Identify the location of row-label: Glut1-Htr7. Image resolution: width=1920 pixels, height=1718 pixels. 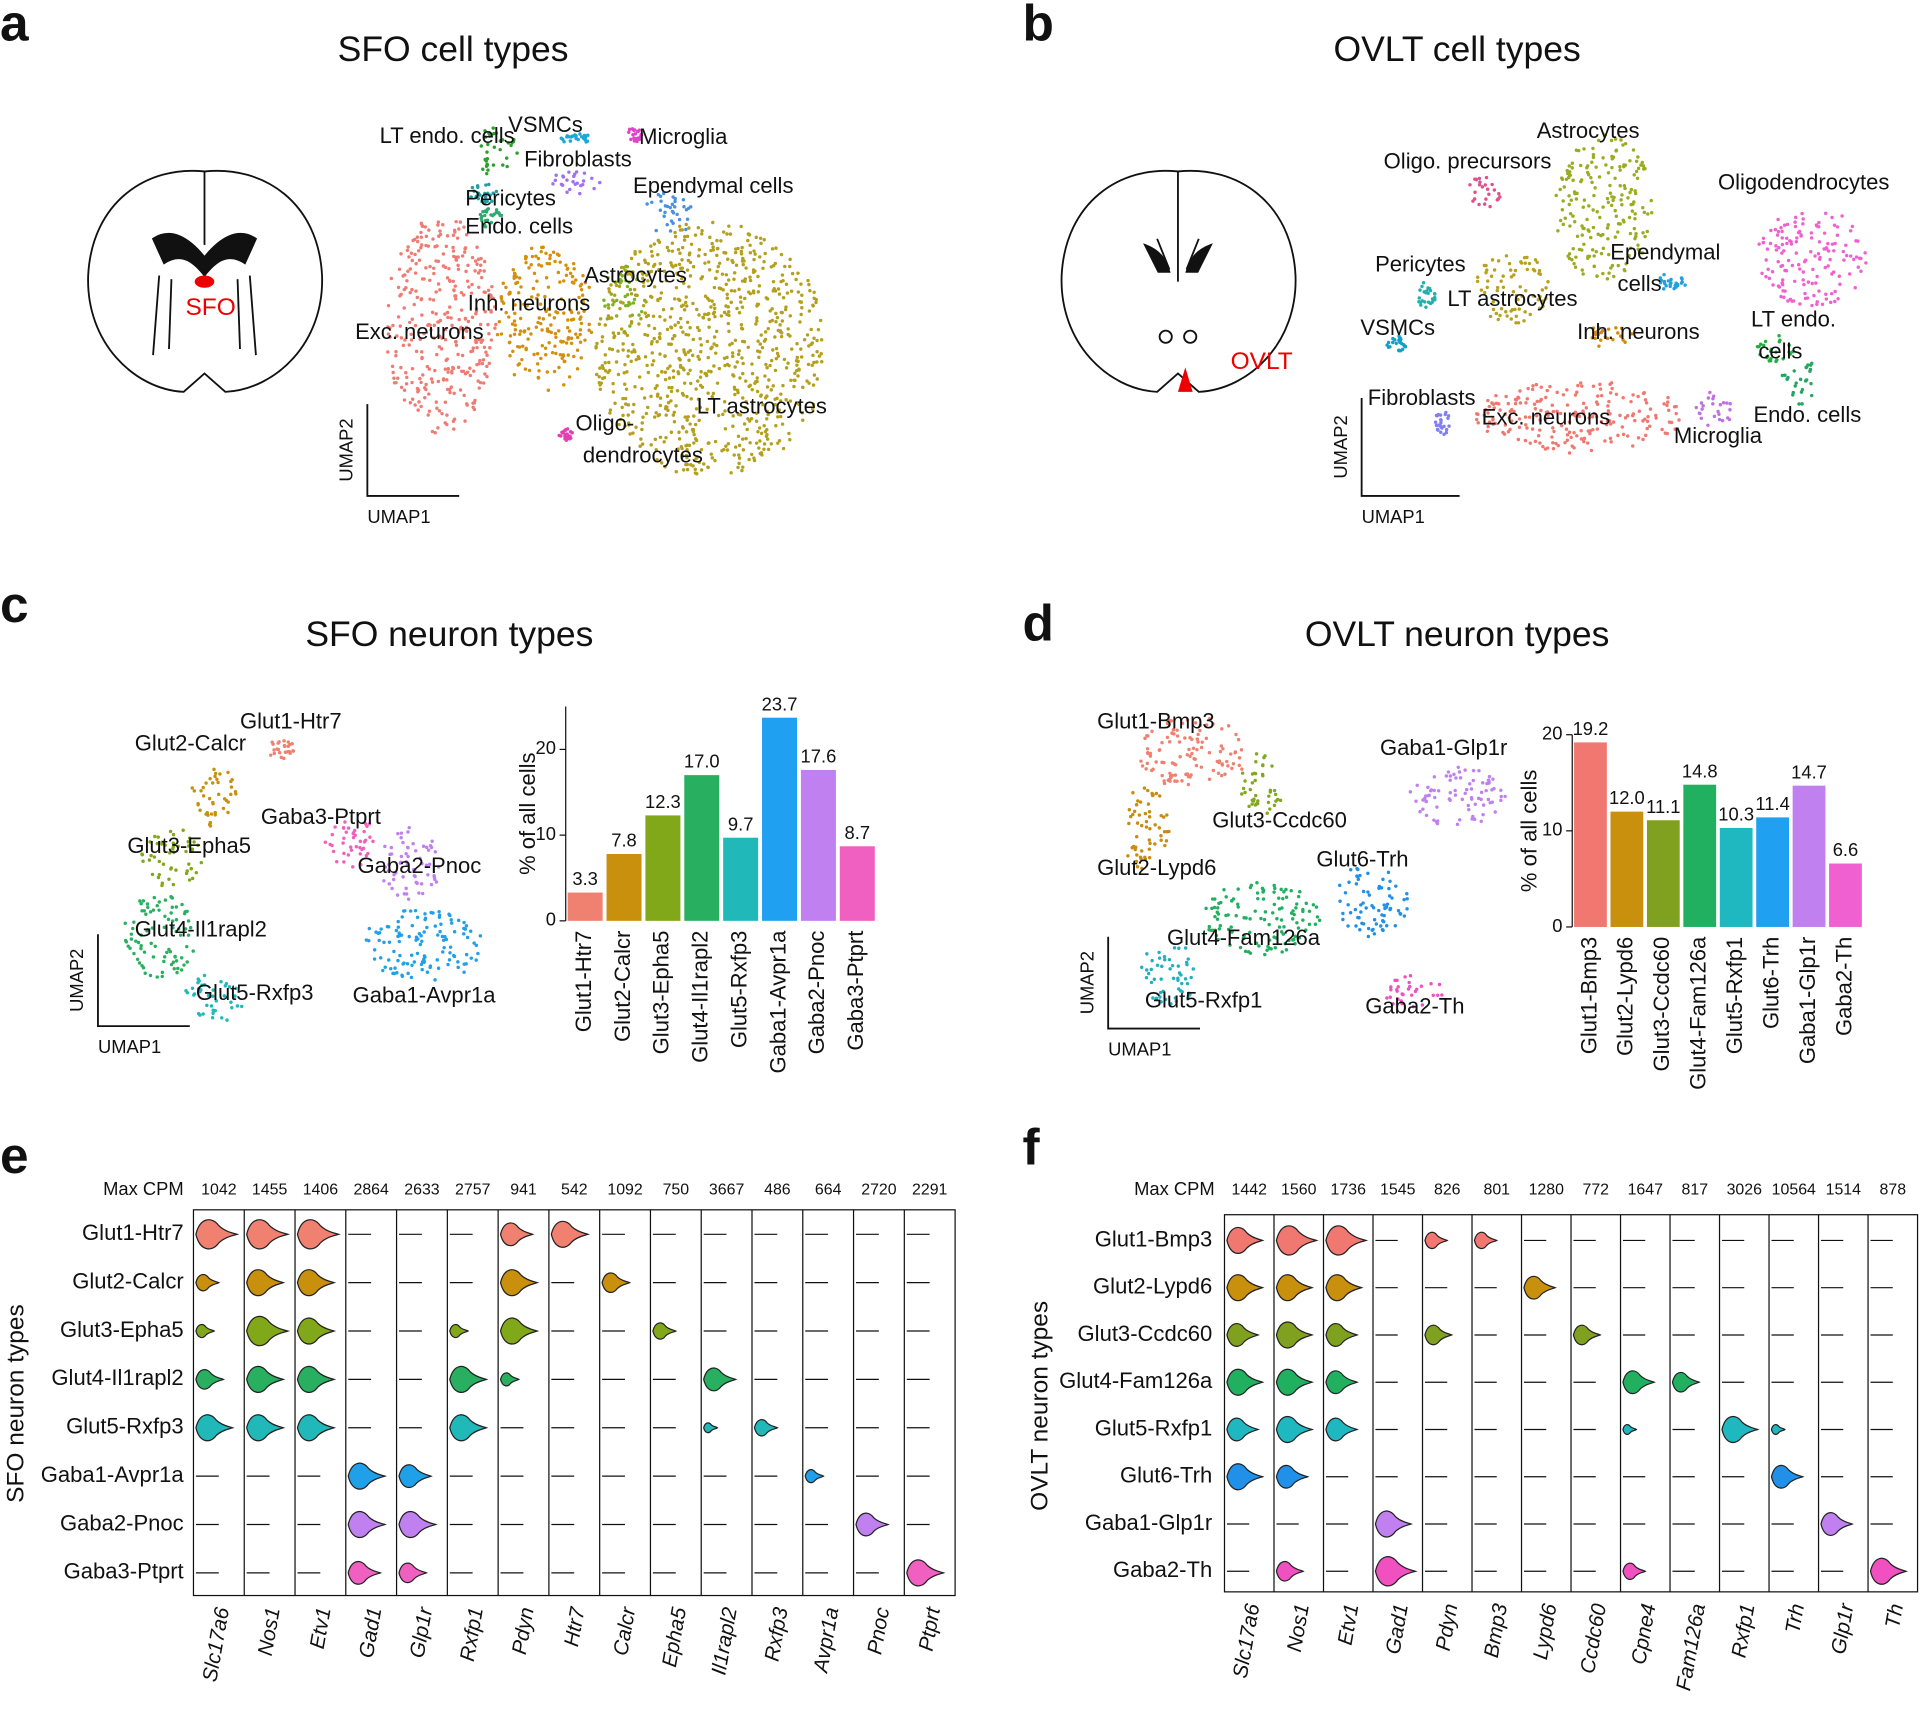
(133, 1232).